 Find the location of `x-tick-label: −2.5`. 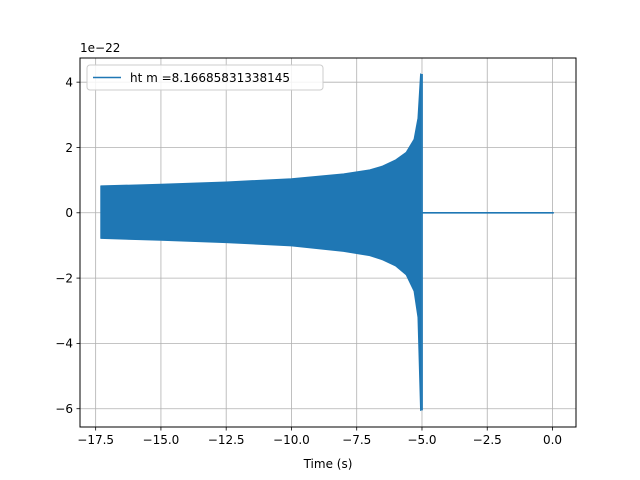

x-tick-label: −2.5 is located at coordinates (487, 440).